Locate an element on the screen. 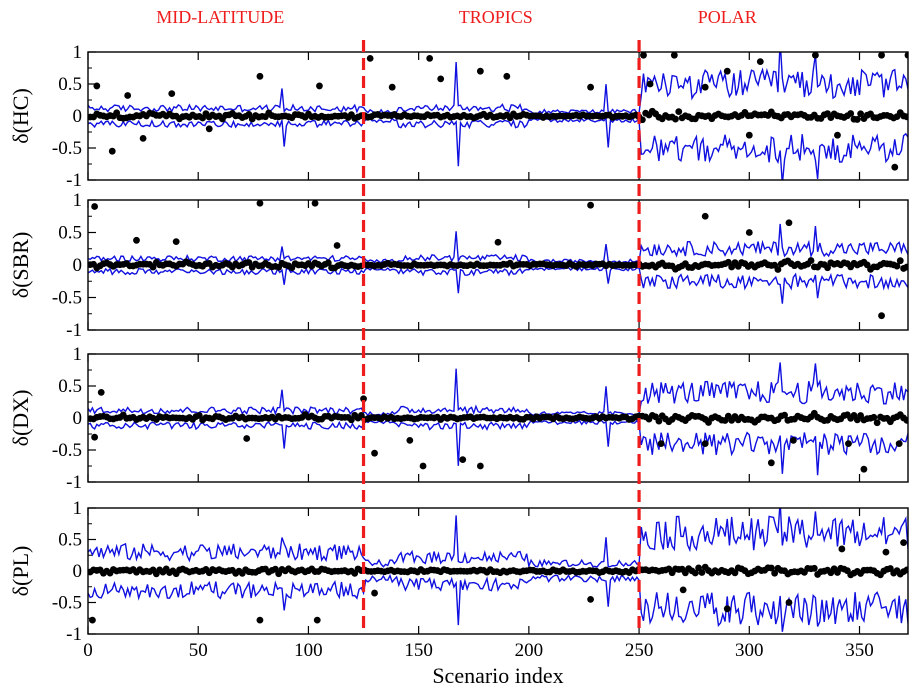  y-axis-label: δ(HC) is located at coordinates (20, 116).